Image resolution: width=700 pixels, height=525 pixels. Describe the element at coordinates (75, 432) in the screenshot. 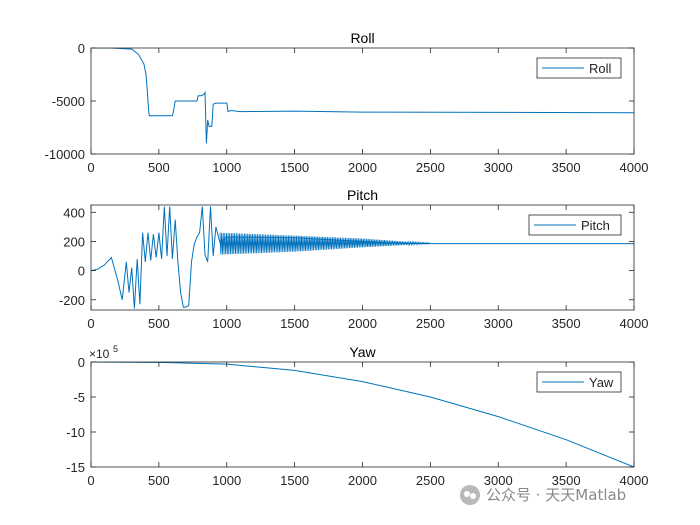

I see `y-tick-label: -10` at that location.